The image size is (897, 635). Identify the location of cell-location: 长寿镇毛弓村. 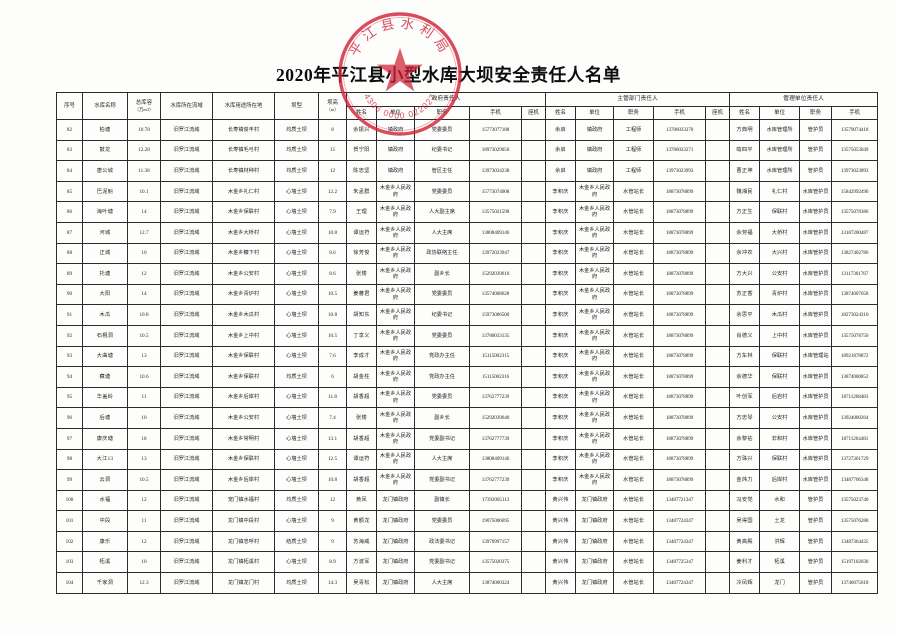
(243, 150).